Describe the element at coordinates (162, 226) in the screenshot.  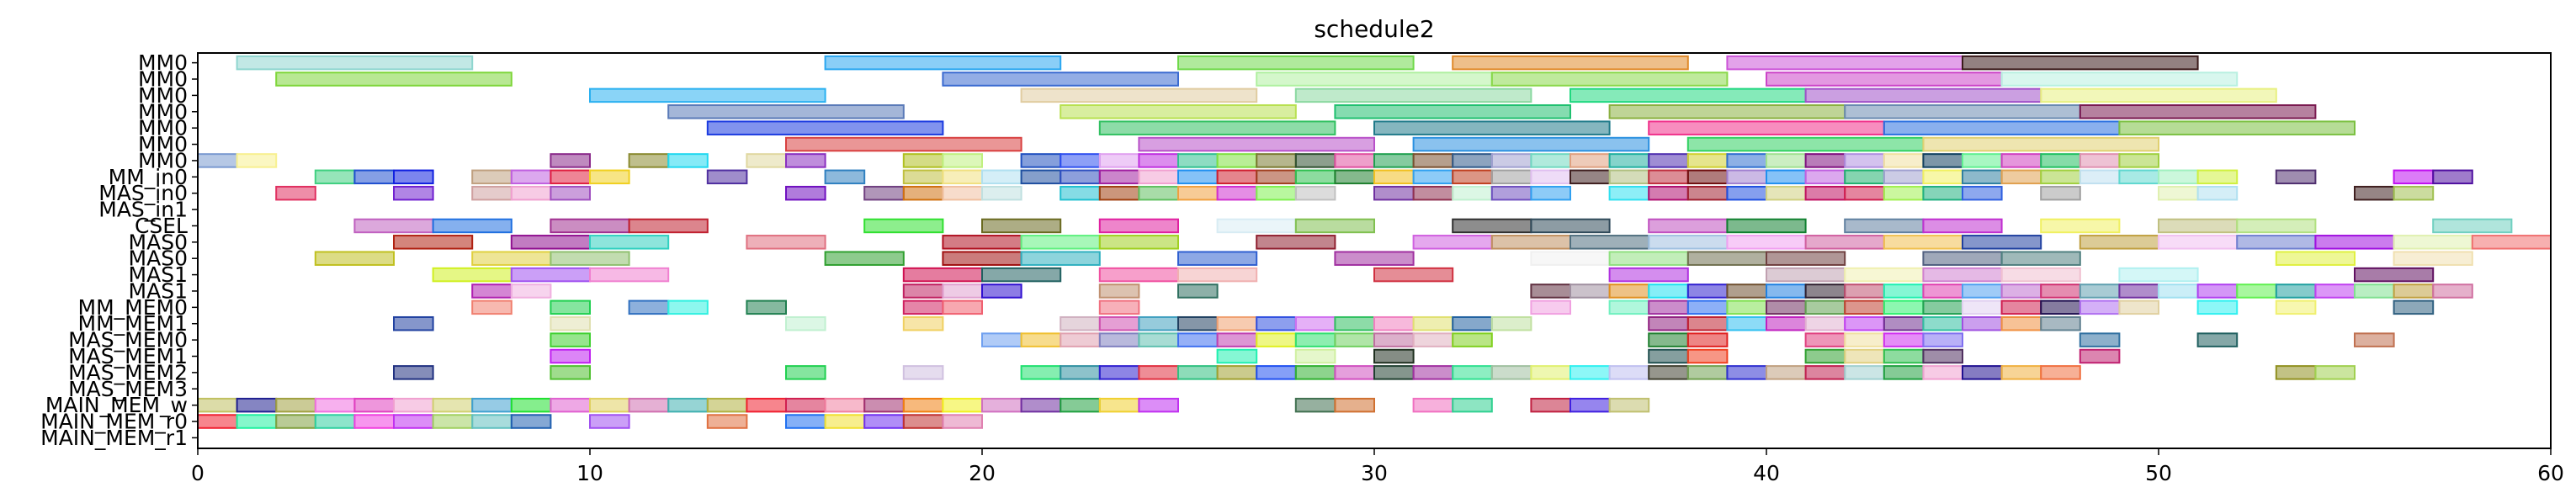
I see `y-tick-label: CSEL` at that location.